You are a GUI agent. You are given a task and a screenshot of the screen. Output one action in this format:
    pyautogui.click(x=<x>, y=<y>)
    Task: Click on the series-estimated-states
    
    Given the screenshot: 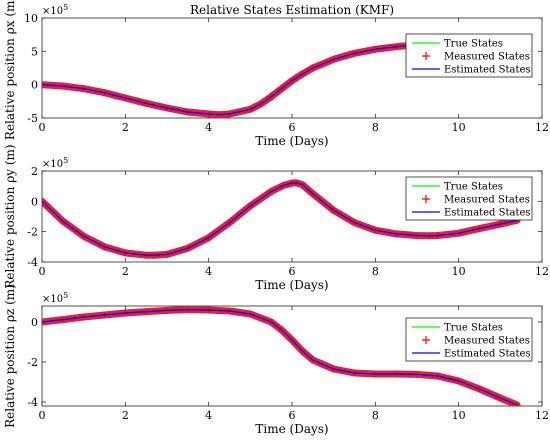 What is the action you would take?
    pyautogui.click(x=280, y=219)
    